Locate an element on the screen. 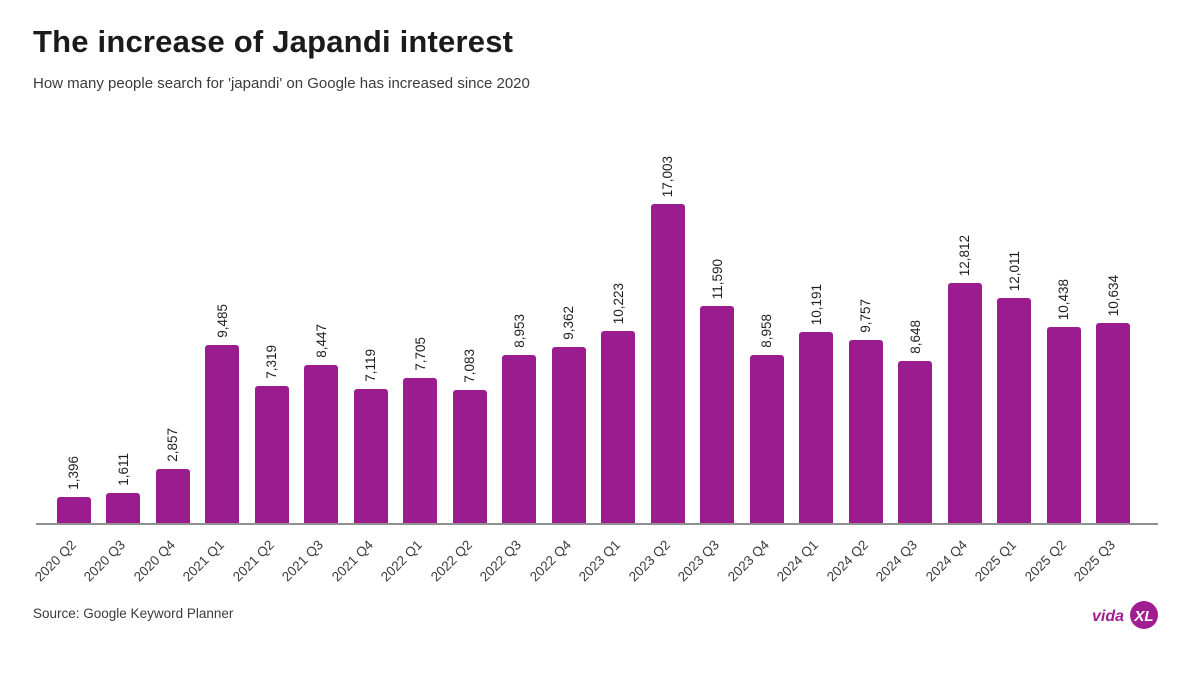 This screenshot has height=678, width=1200. bar-cell: 8,447 2021 Q3 is located at coordinates (313, 362).